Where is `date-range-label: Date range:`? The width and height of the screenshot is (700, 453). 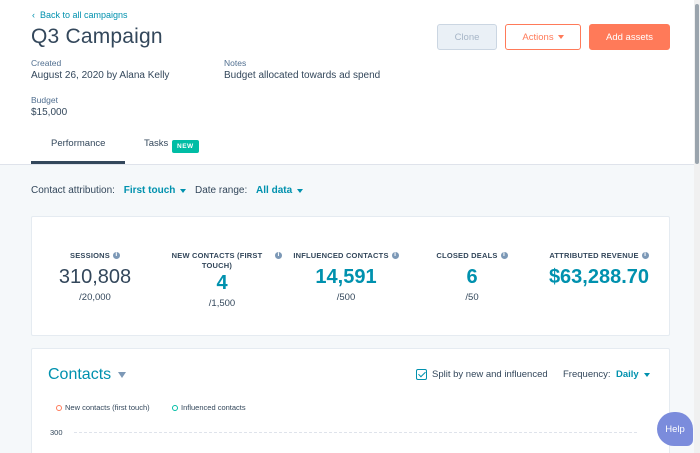
date-range-label: Date range: is located at coordinates (221, 190).